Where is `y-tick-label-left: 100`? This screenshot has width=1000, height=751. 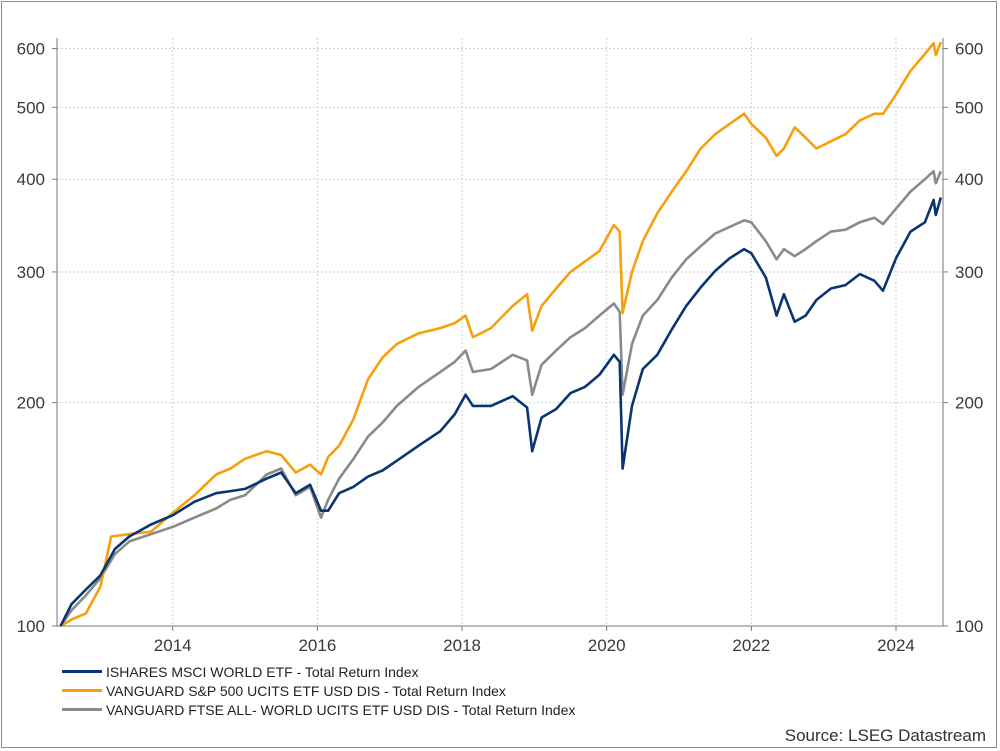
y-tick-label-left: 100 is located at coordinates (31, 626).